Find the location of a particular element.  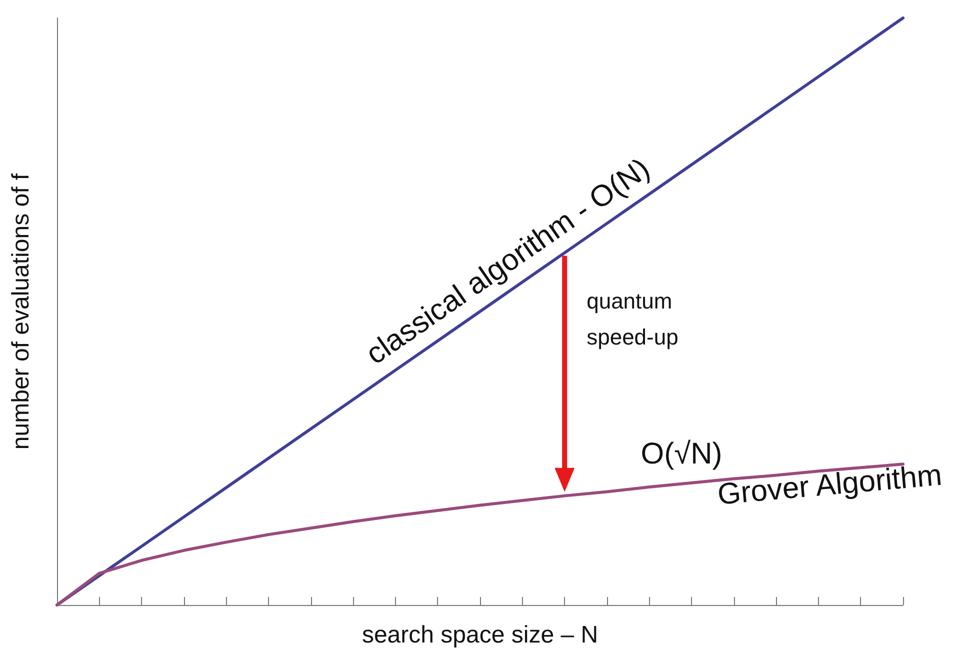

y-axis-title: number of evaluations of f is located at coordinates (21, 311).